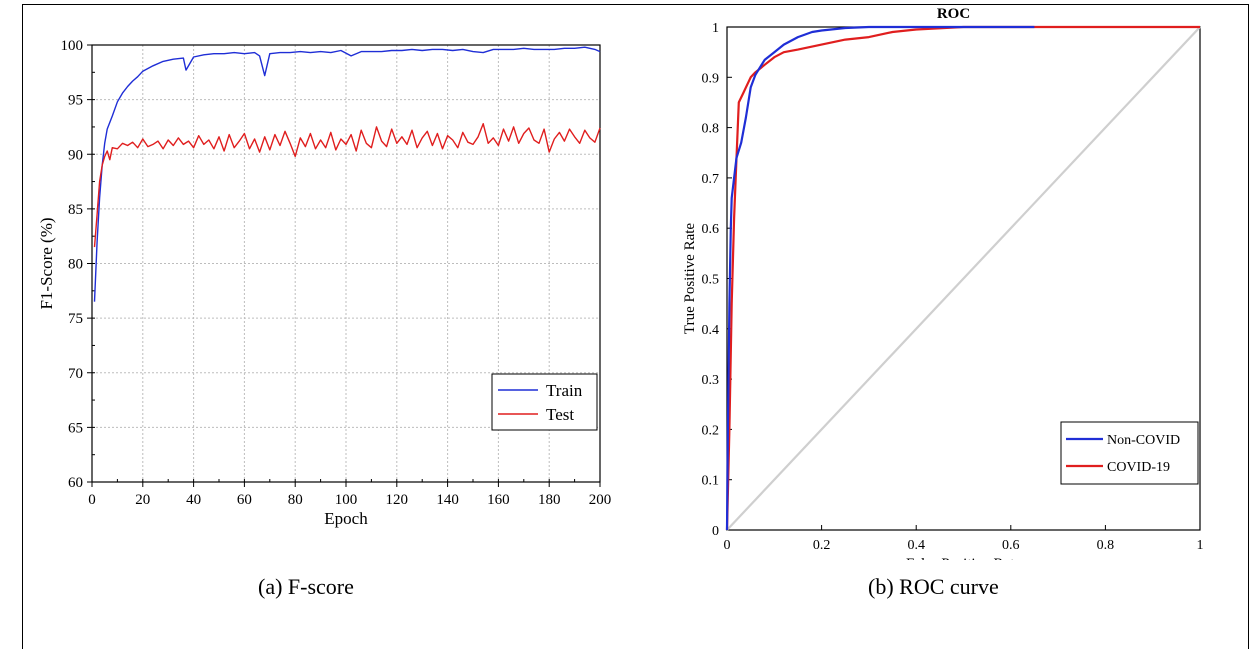 The image size is (1251, 651). Describe the element at coordinates (564, 390) in the screenshot. I see `legend-label: Train` at that location.